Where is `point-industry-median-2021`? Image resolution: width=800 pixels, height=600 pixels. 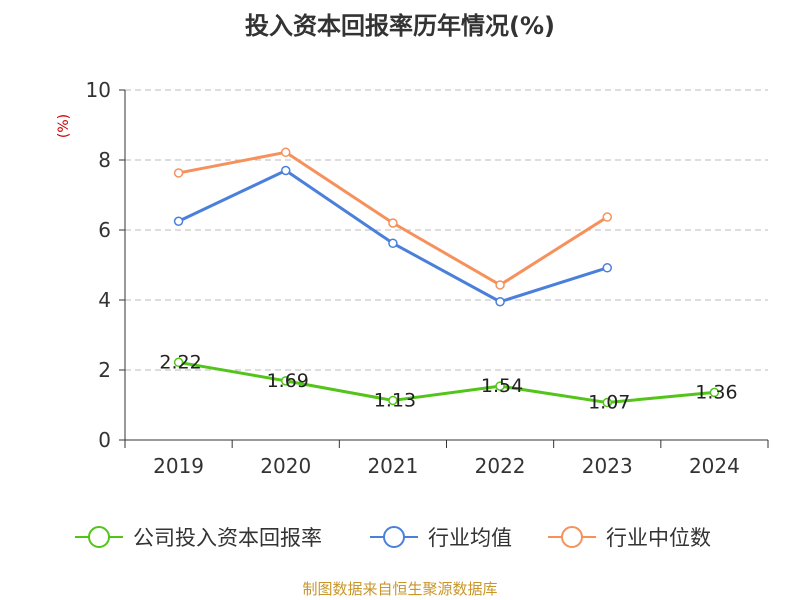 point-industry-median-2021 is located at coordinates (393, 223).